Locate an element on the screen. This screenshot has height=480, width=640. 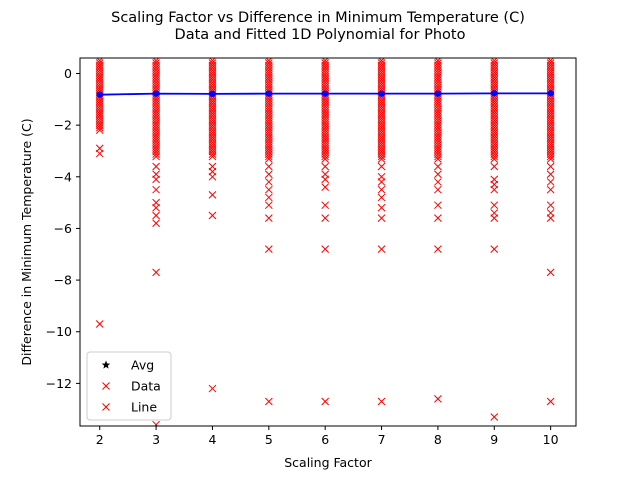
y-tick-label: −2 is located at coordinates (63, 125).